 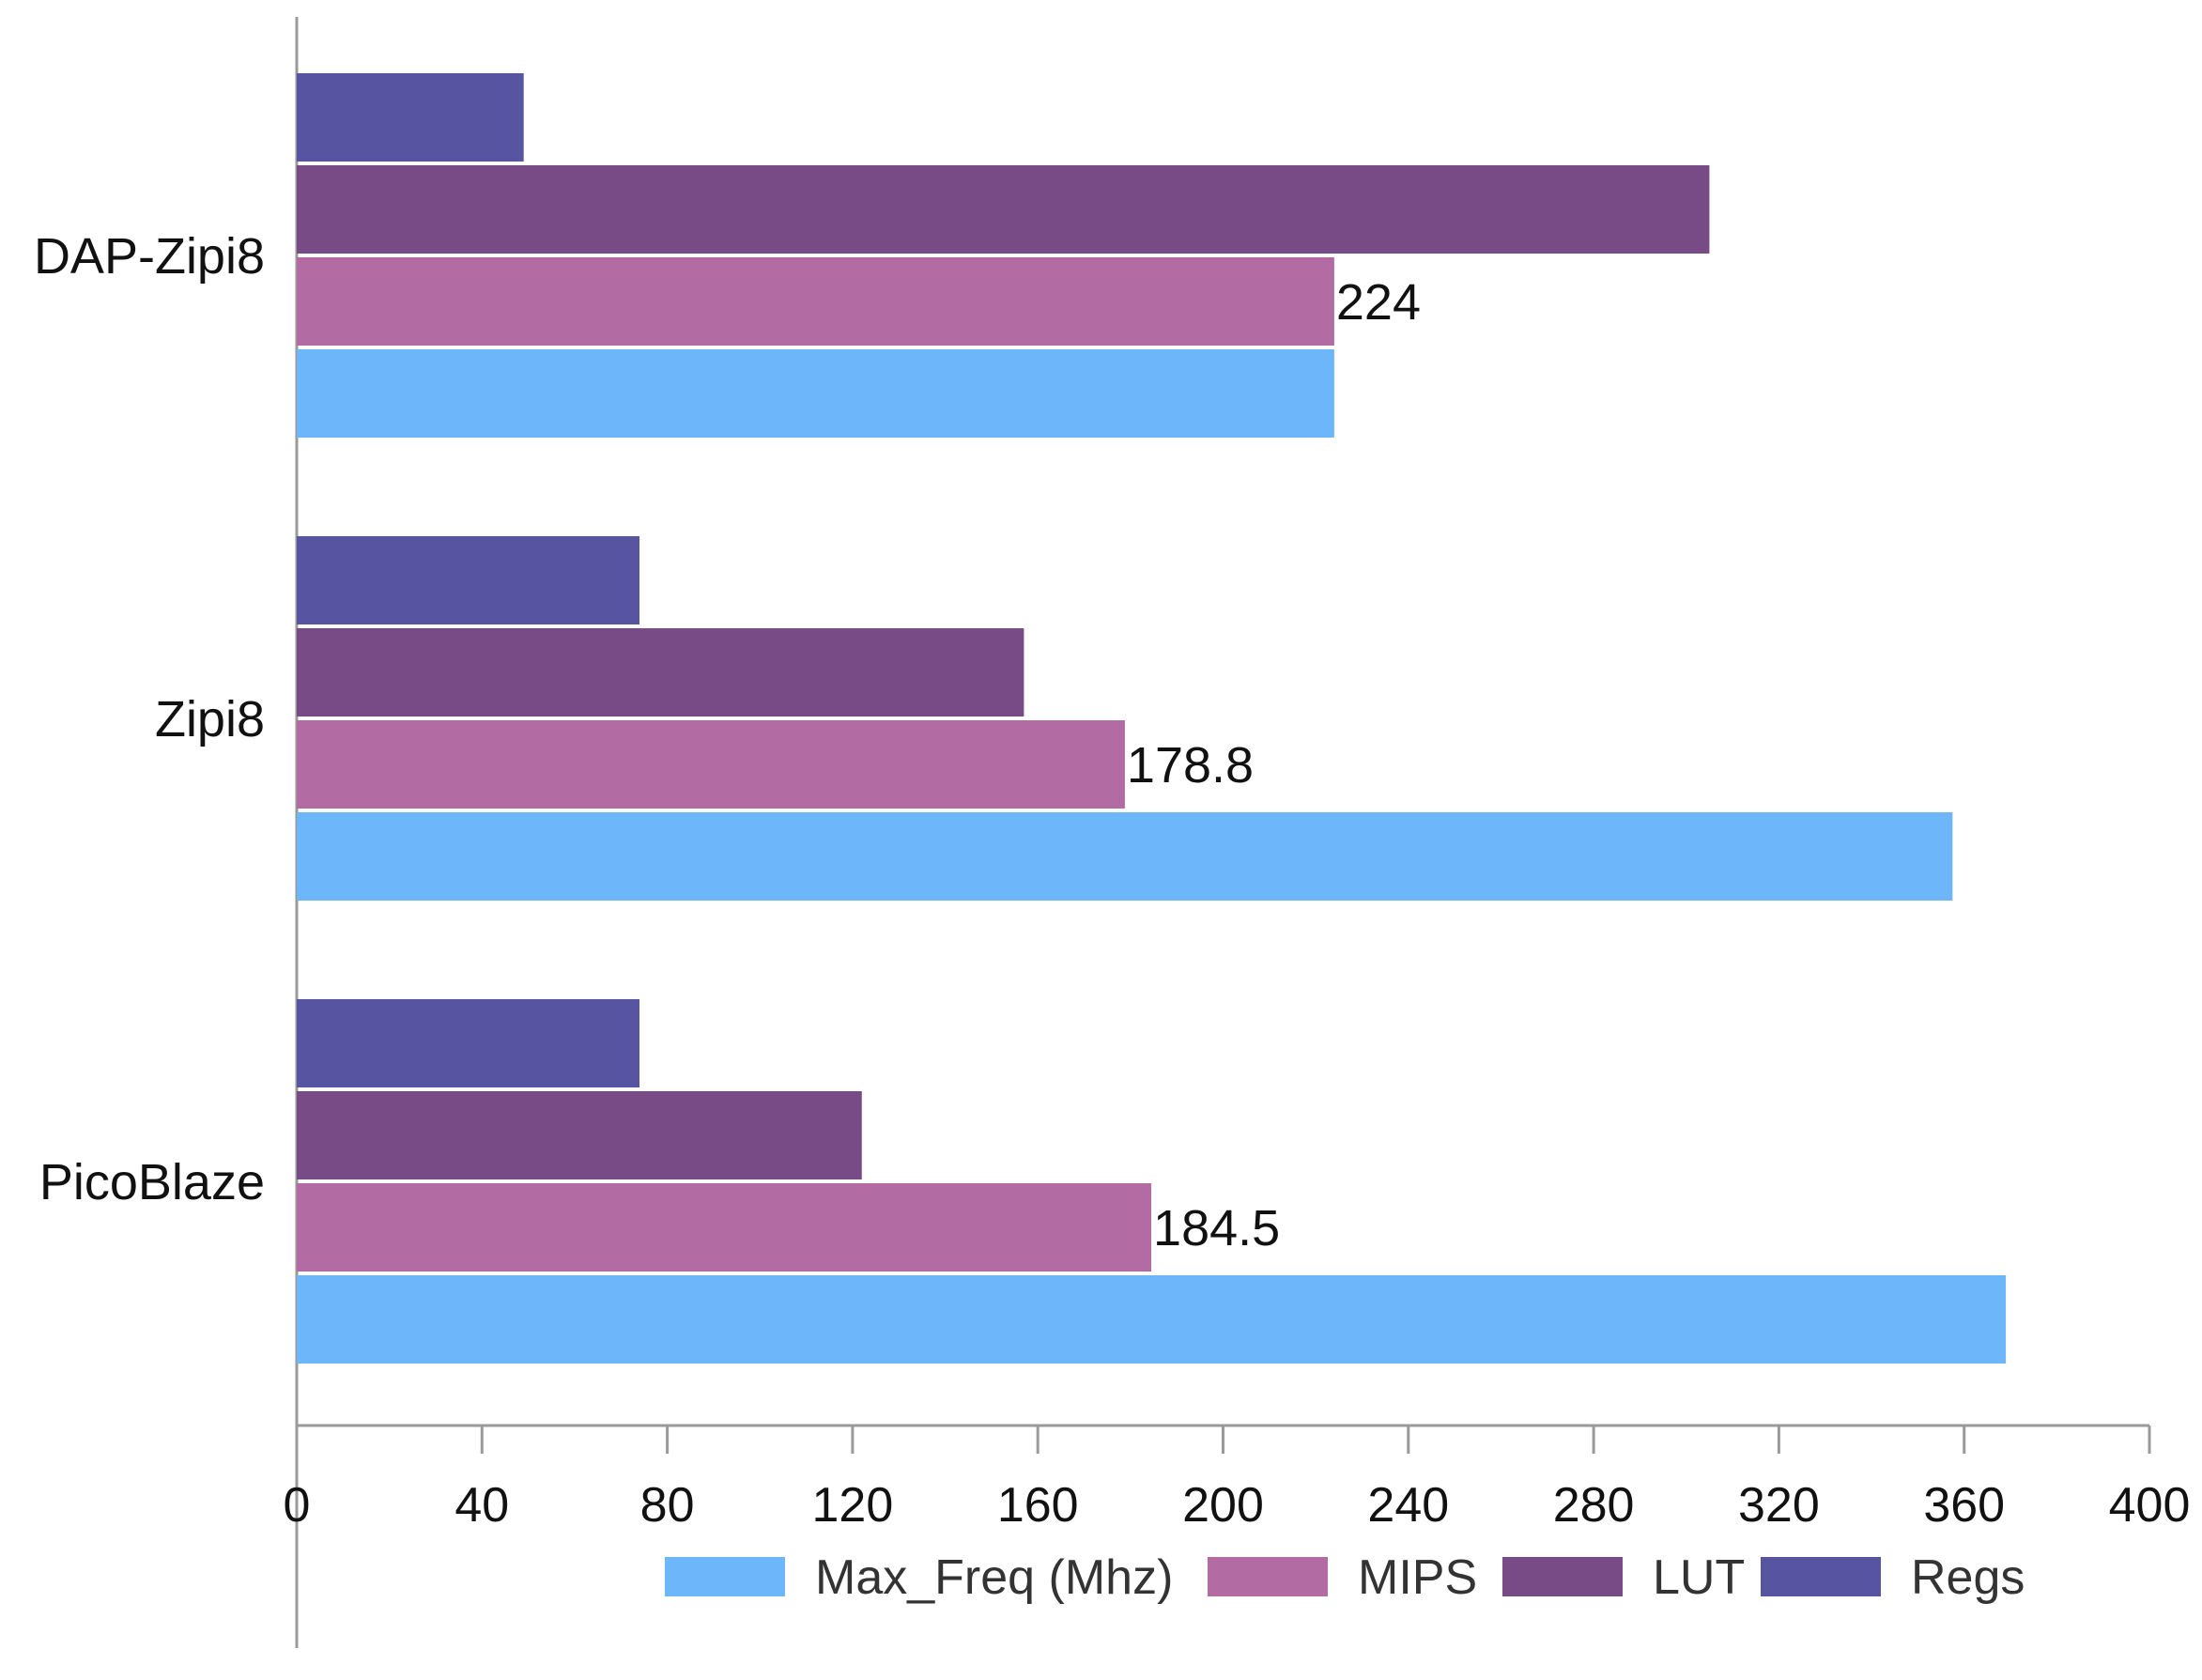 What do you see at coordinates (725, 1576) in the screenshot?
I see `legend-swatch-max-freq-mhz` at bounding box center [725, 1576].